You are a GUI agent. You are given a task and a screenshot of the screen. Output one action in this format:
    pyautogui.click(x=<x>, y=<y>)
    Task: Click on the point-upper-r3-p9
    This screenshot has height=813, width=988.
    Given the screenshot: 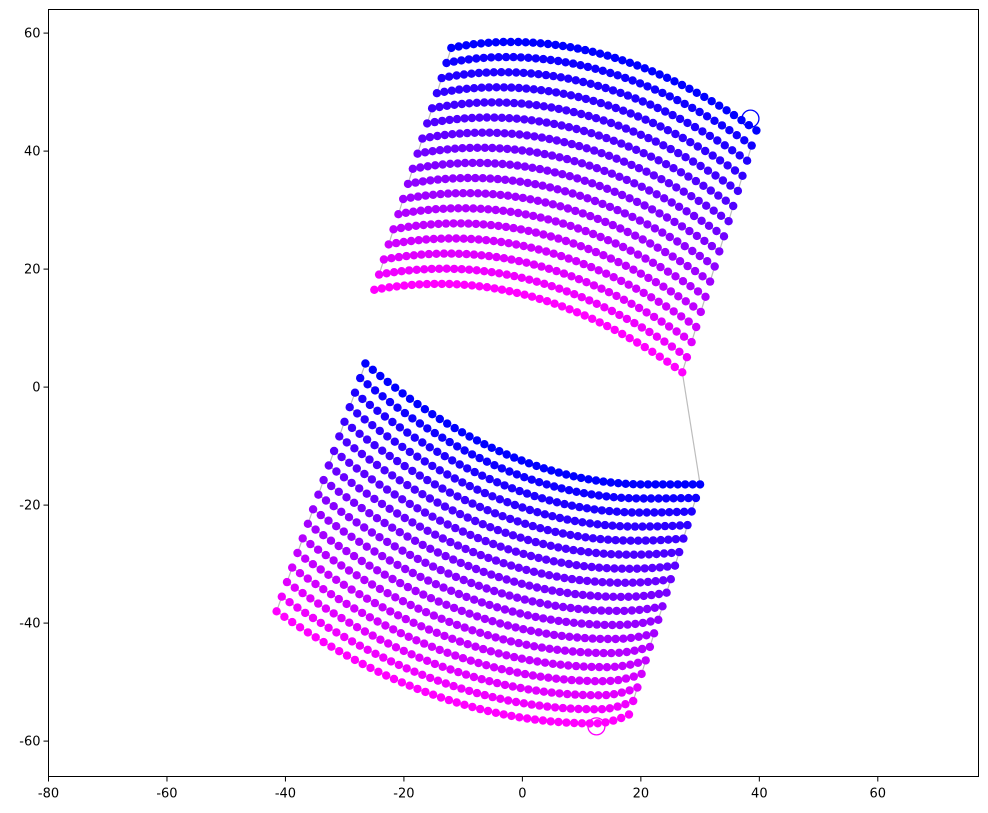 What is the action you would take?
    pyautogui.click(x=504, y=87)
    